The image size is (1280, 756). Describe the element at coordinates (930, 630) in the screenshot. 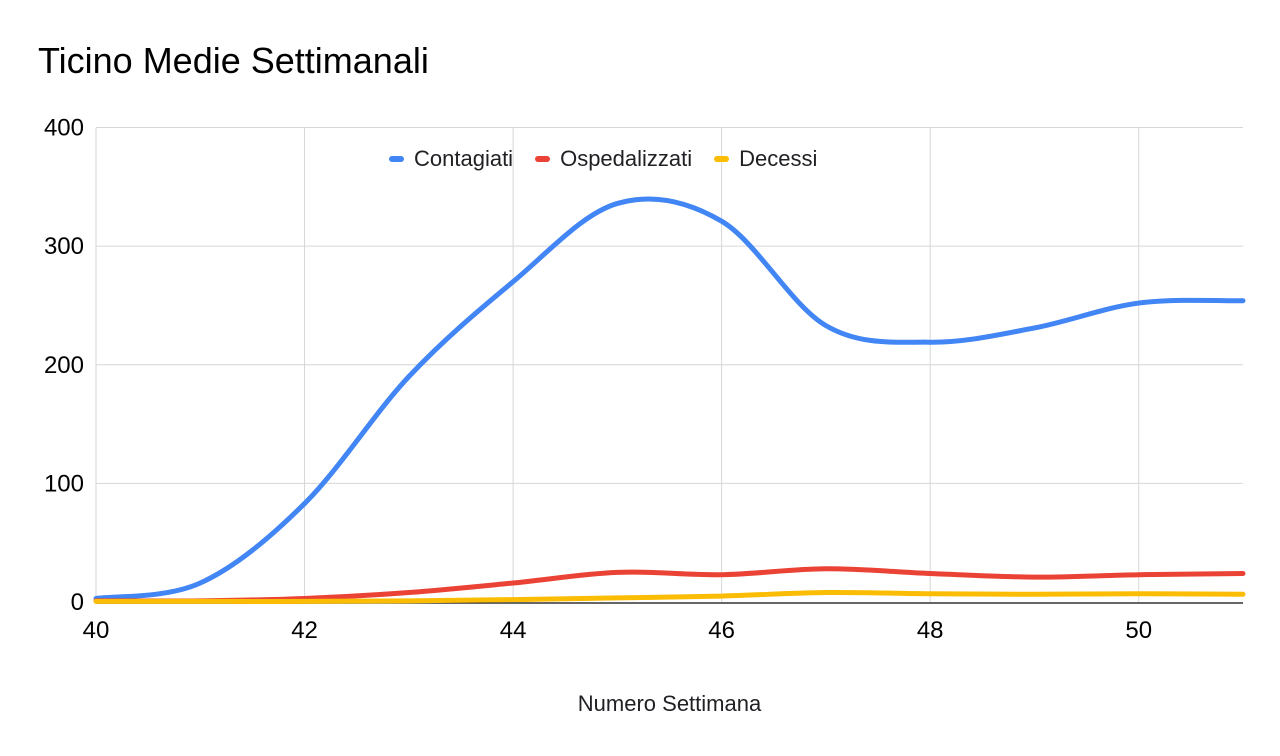

I see `x-tick-label-48: 48` at that location.